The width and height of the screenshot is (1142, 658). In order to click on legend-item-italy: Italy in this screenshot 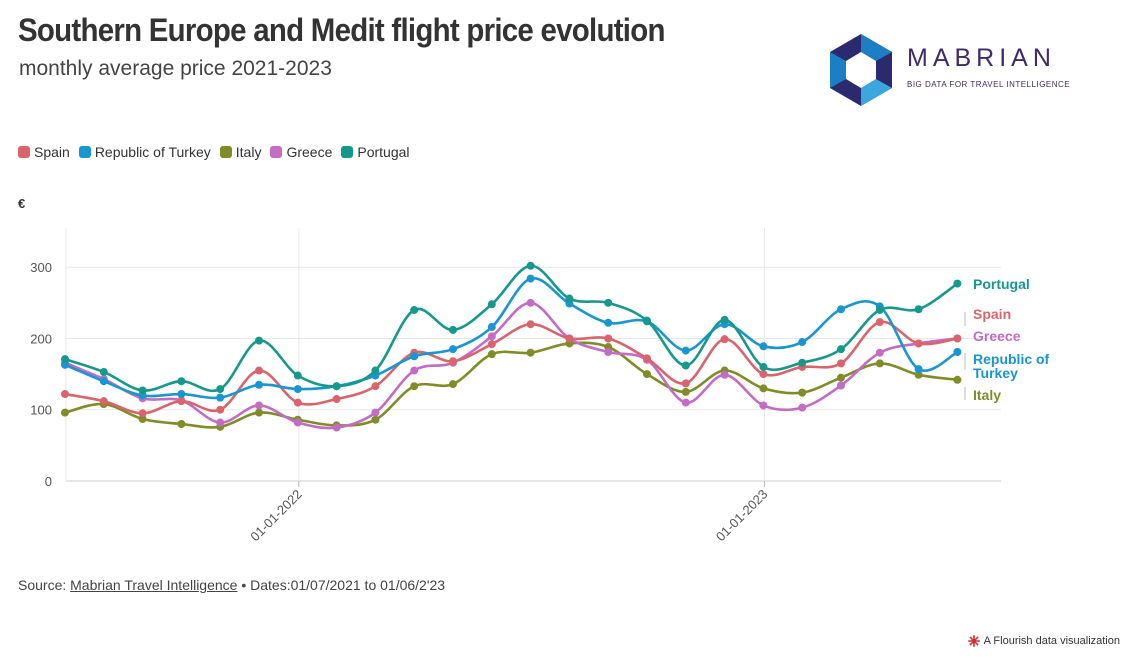, I will do `click(240, 152)`.